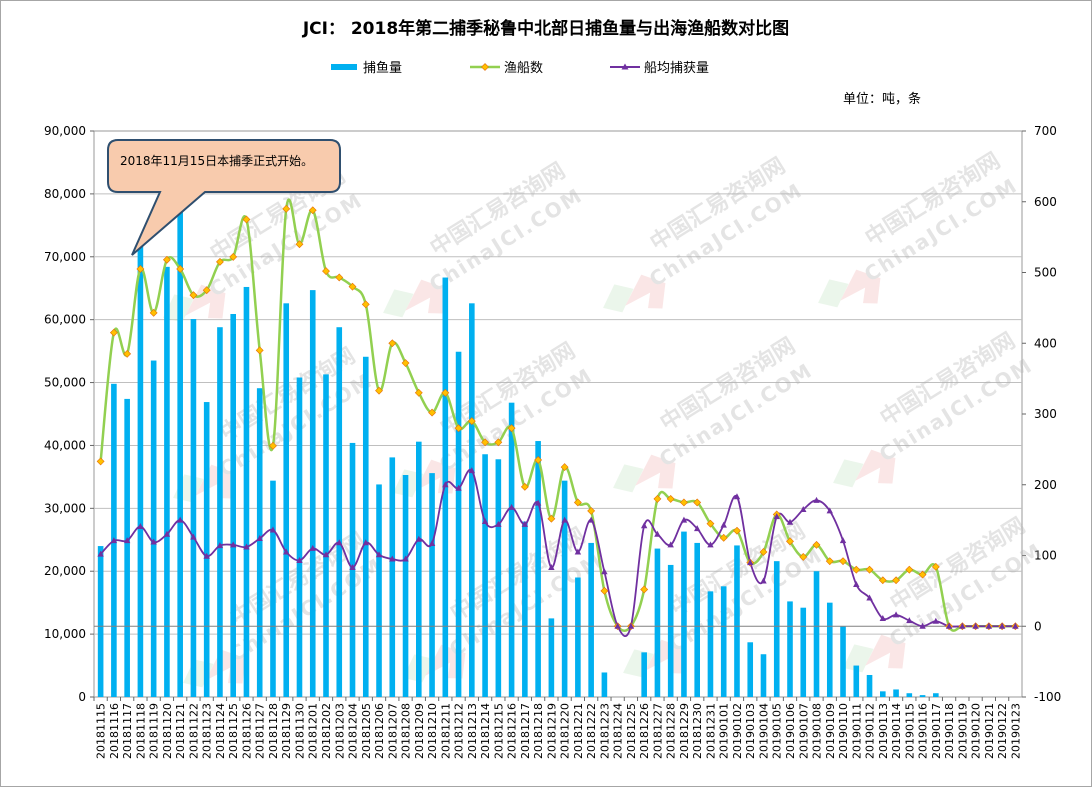 The height and width of the screenshot is (787, 1092). What do you see at coordinates (724, 731) in the screenshot?
I see `x-tick-label: 20190101` at bounding box center [724, 731].